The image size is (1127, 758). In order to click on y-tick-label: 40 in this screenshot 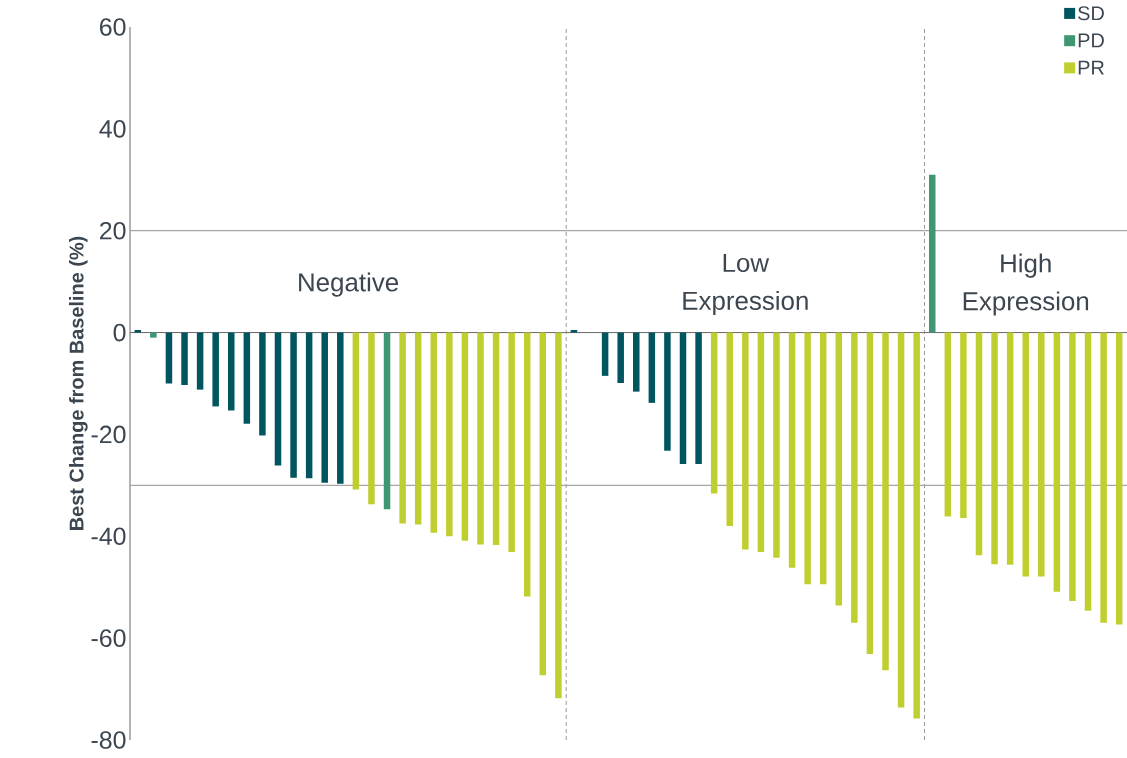, I will do `click(112, 129)`.